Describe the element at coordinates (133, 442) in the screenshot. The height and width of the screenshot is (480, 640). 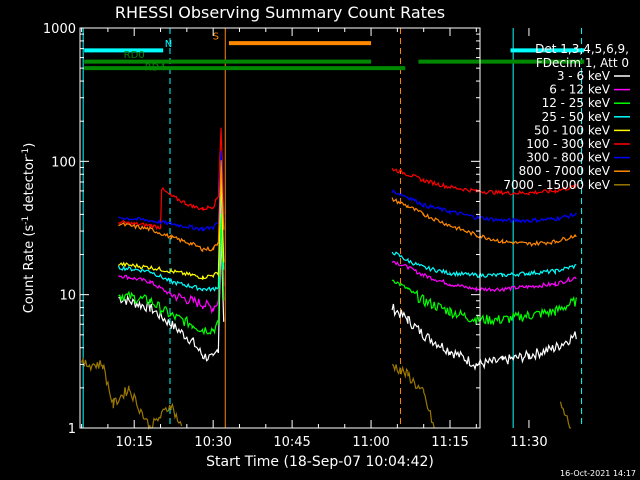
I see `x-tick-label-0: 10:15` at that location.